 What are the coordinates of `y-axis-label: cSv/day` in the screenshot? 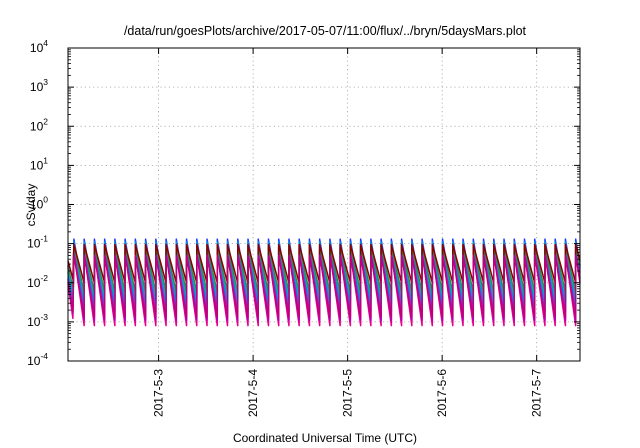 It's located at (31, 205).